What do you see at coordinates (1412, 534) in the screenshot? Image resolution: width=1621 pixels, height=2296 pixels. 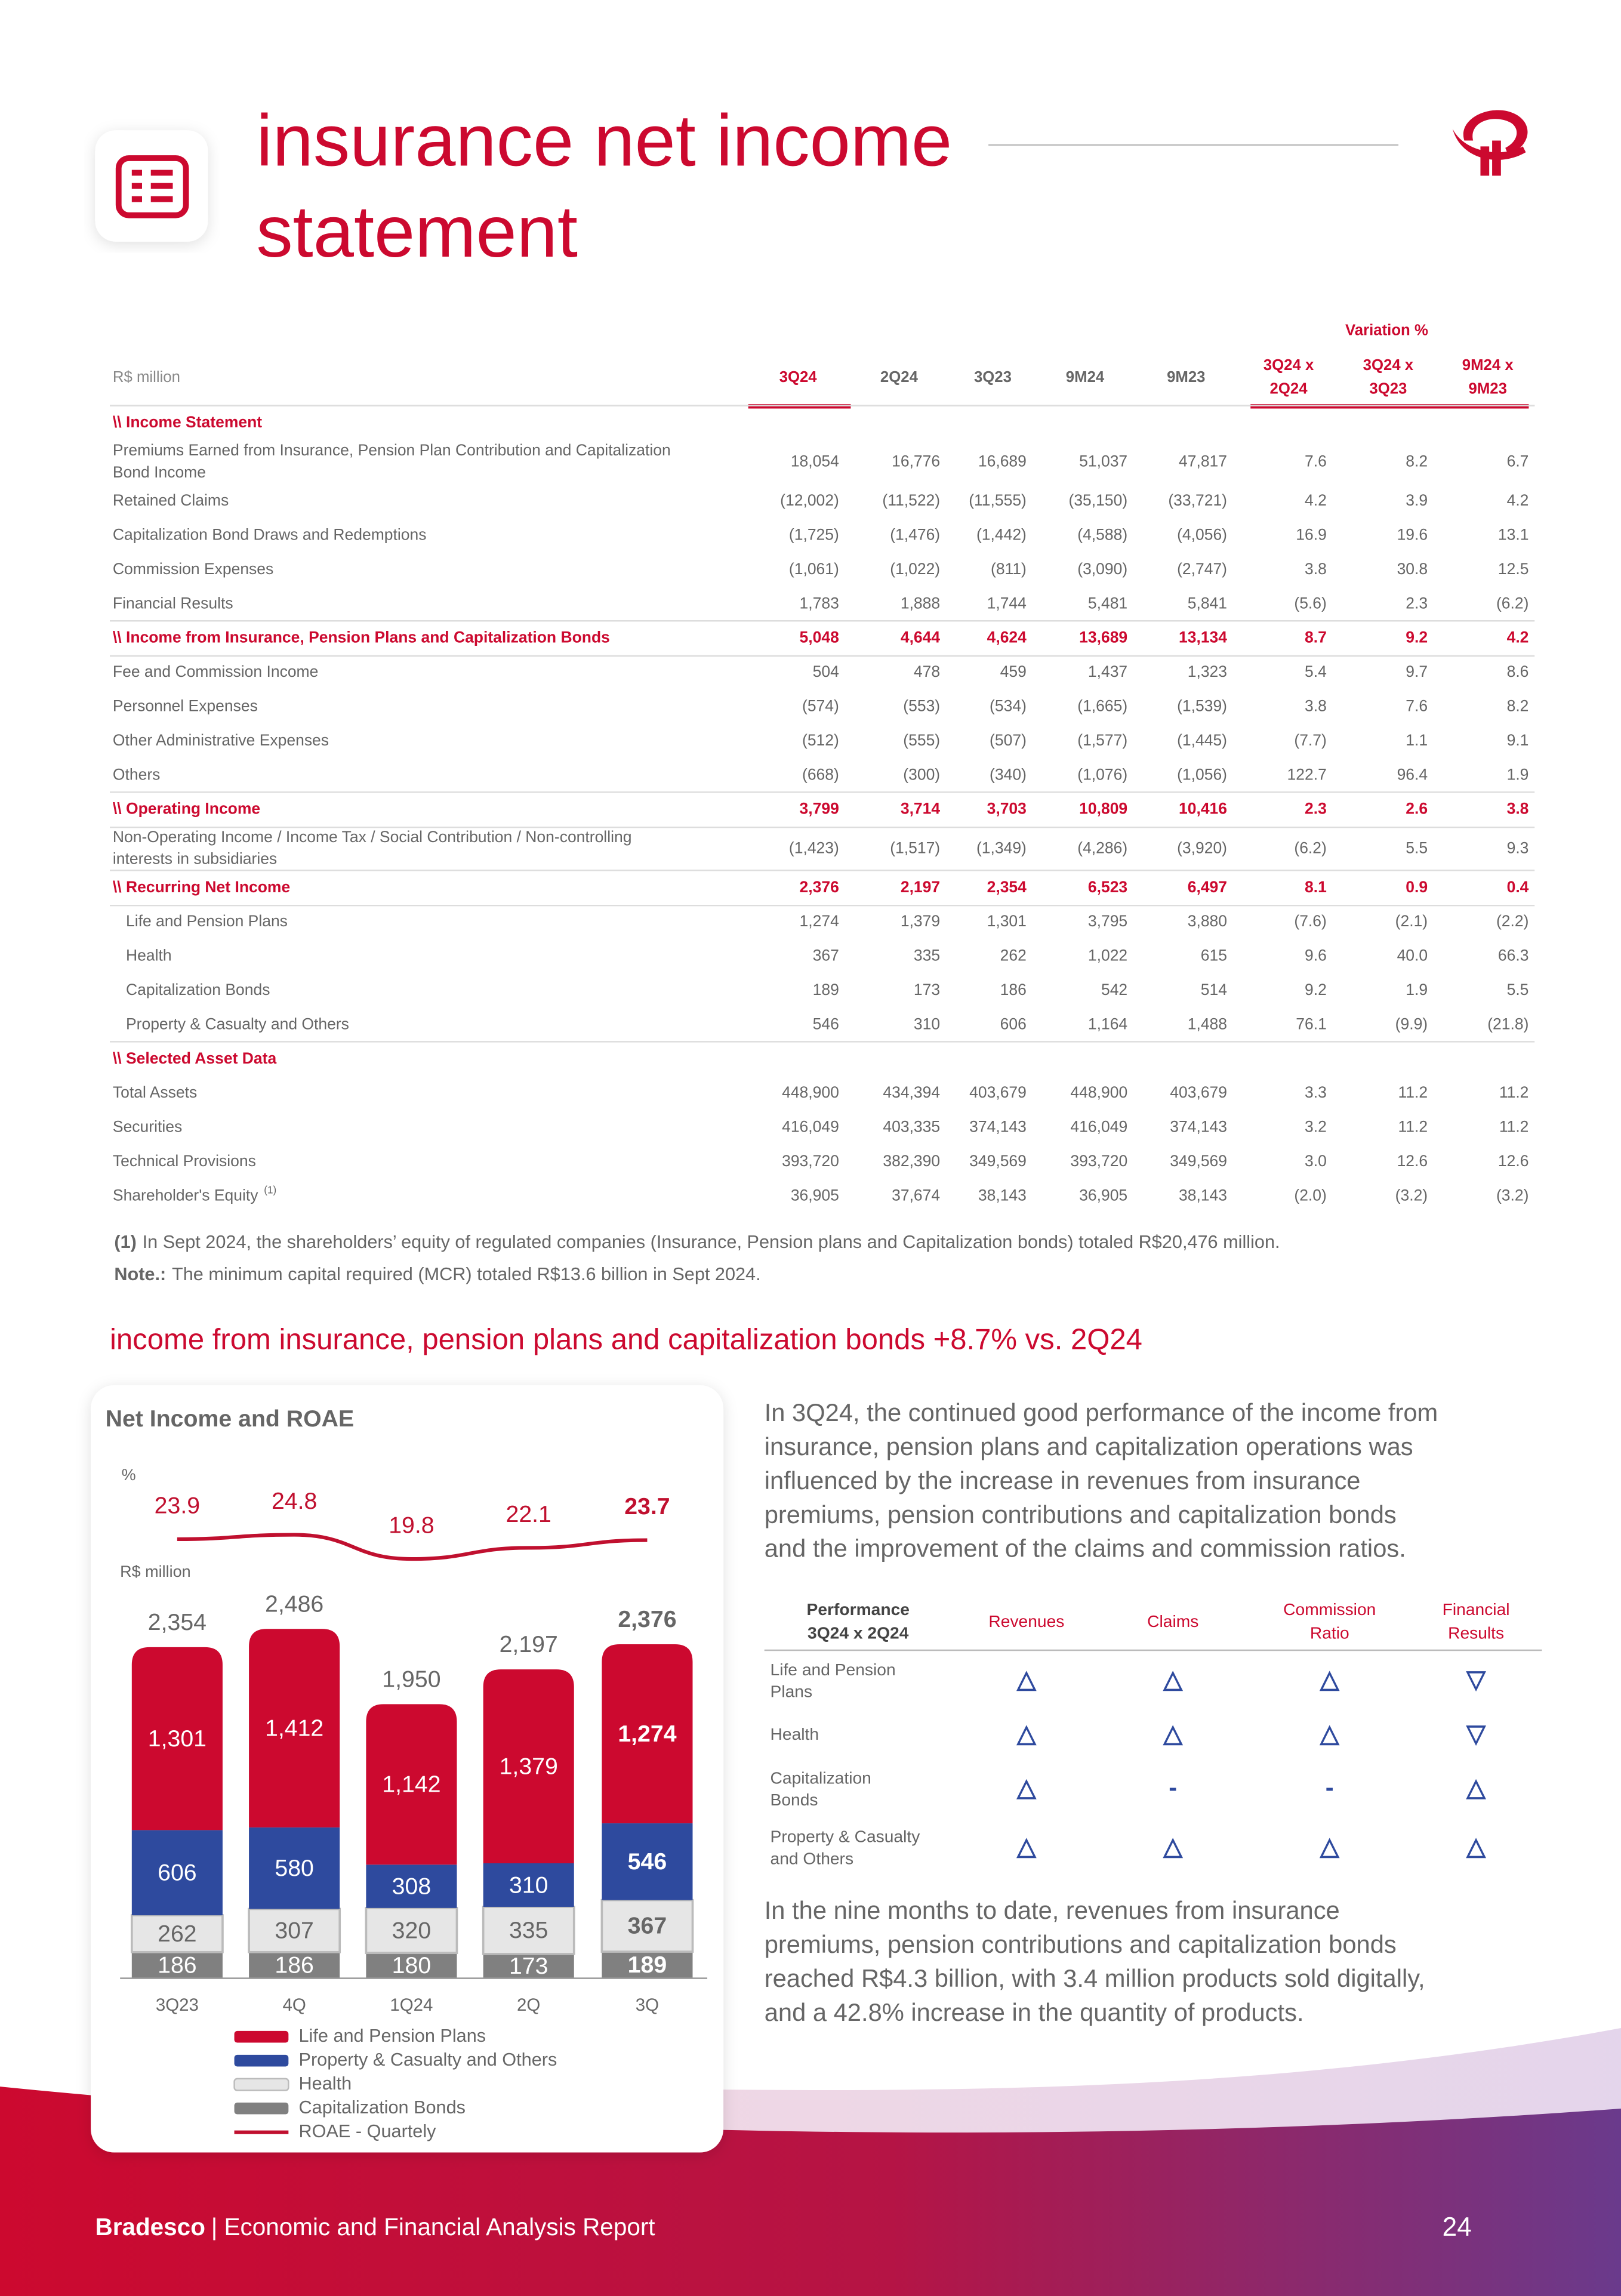 I see `cell: 19.6` at bounding box center [1412, 534].